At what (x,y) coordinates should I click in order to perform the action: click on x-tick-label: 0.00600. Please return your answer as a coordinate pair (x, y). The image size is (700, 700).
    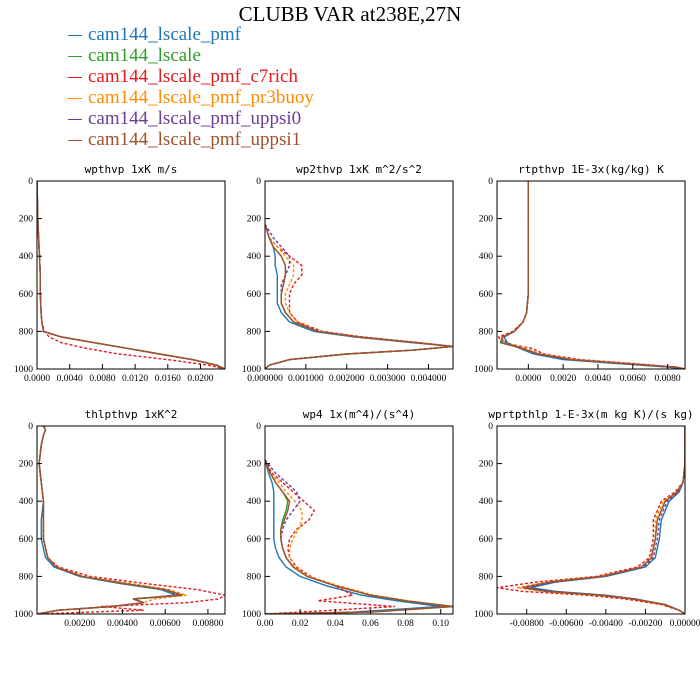
    Looking at the image, I should click on (165, 624).